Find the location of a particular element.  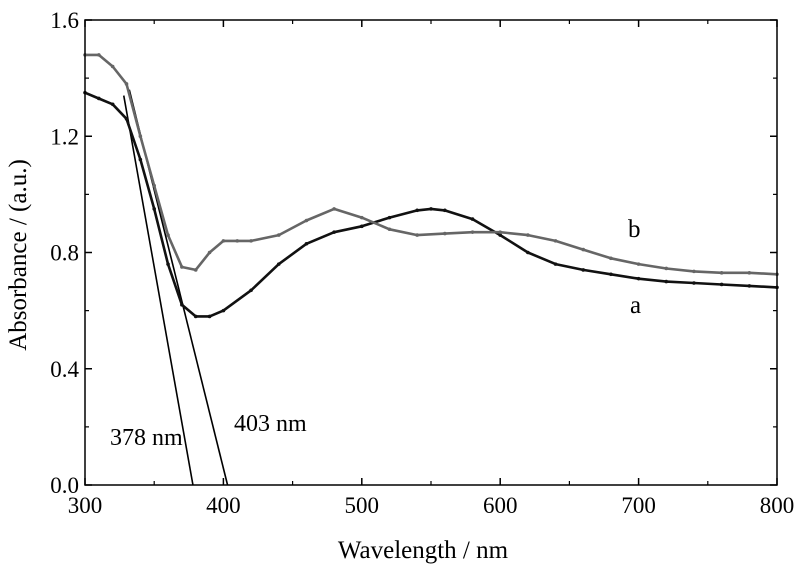

series-label-b: b is located at coordinates (634, 229).